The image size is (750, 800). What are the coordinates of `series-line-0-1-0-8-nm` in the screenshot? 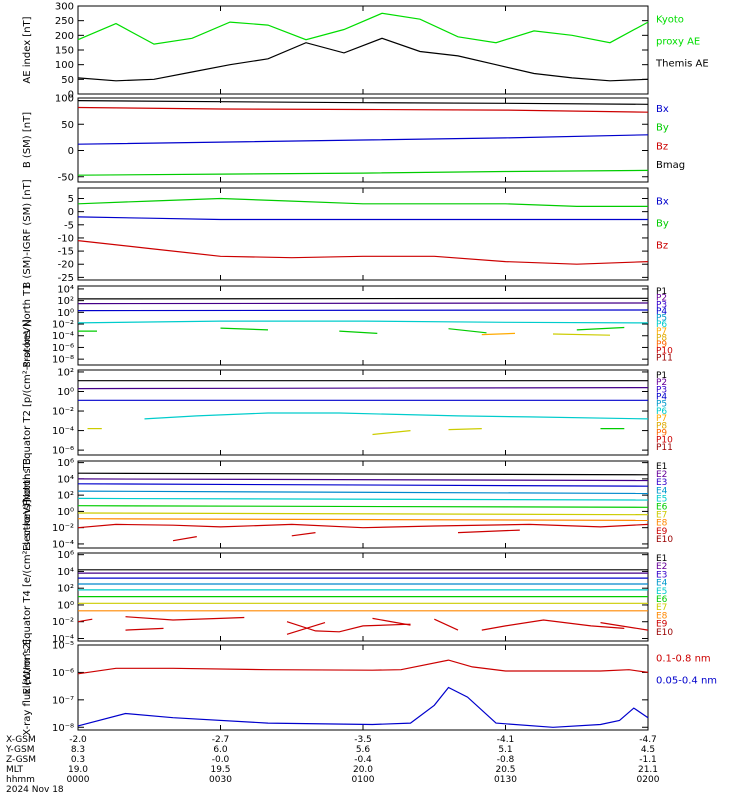 It's located at (363, 667).